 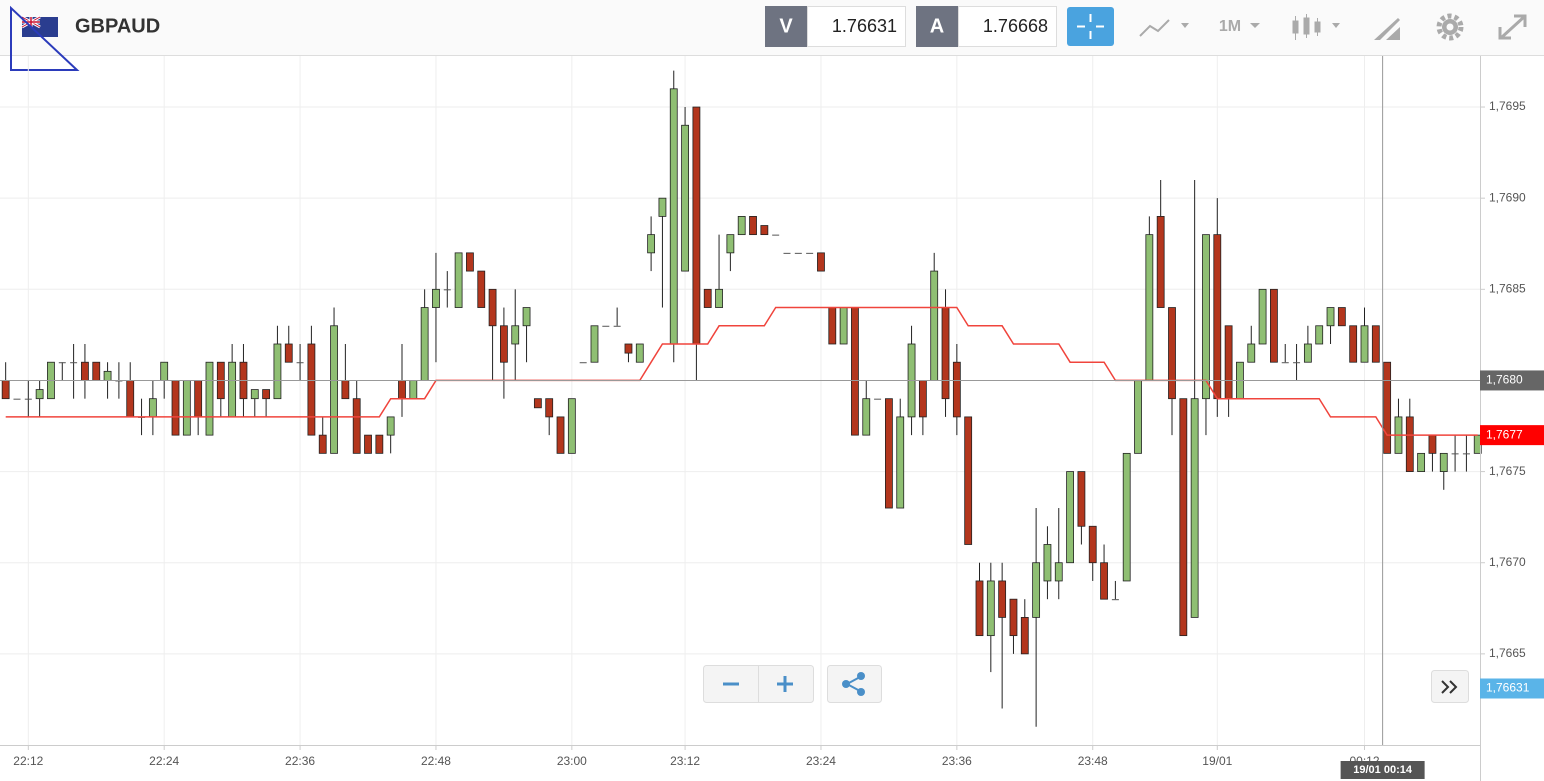 I want to click on crosshair-button, so click(x=1090, y=26).